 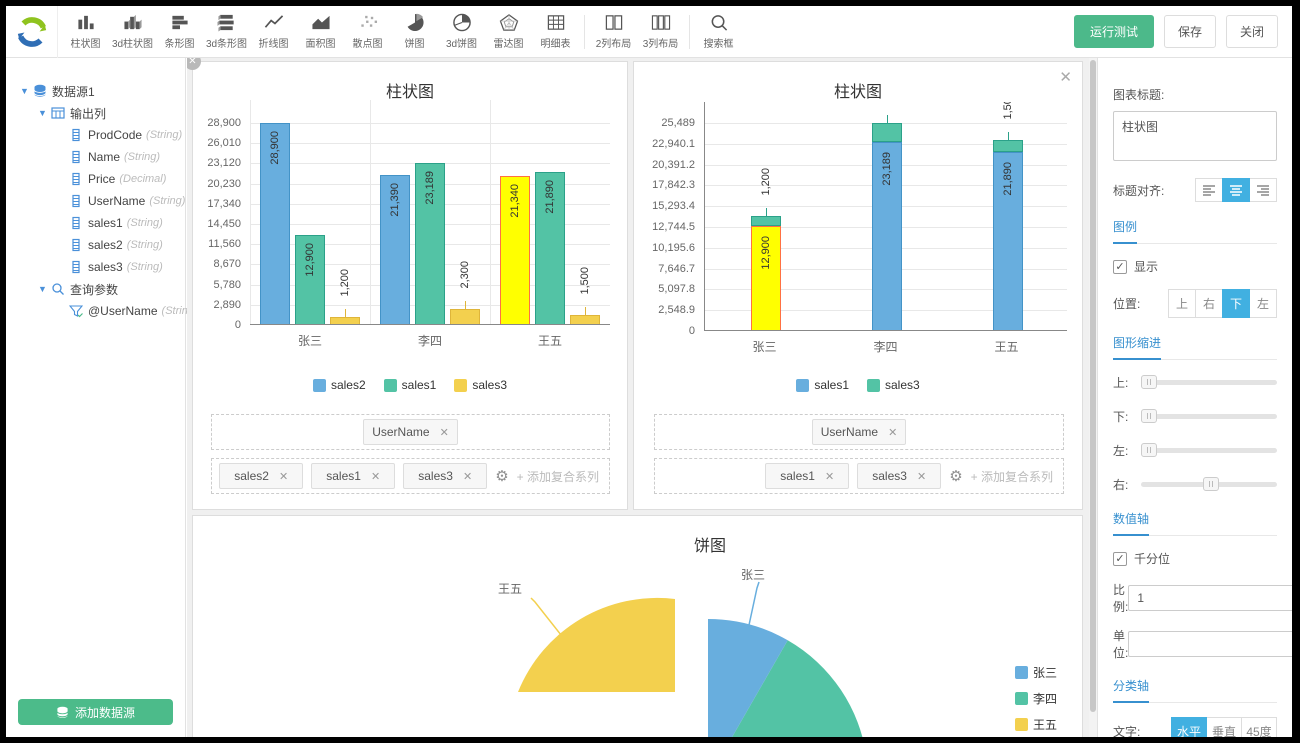 I want to click on add-datasource-button: 添加数据源, so click(x=95, y=712).